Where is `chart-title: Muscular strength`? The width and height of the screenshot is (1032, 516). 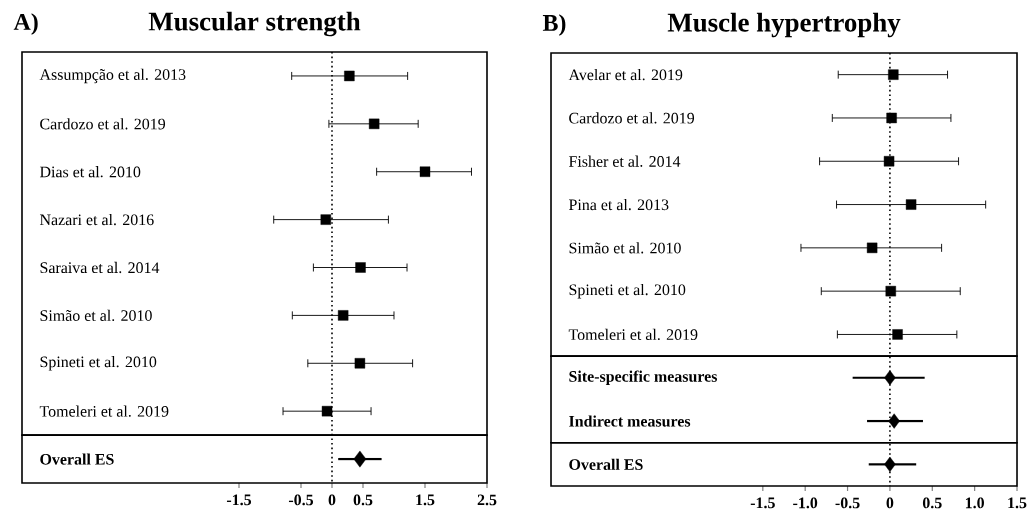 chart-title: Muscular strength is located at coordinates (254, 24).